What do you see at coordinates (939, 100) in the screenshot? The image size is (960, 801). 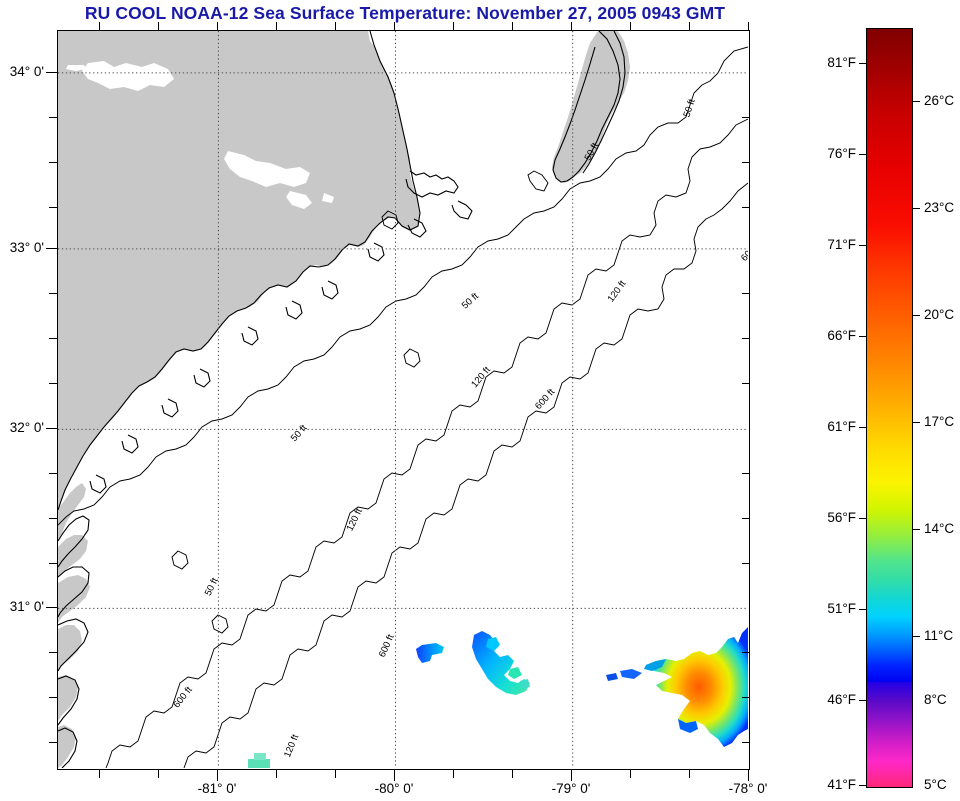 I see `cb-label-26c: 26°C` at bounding box center [939, 100].